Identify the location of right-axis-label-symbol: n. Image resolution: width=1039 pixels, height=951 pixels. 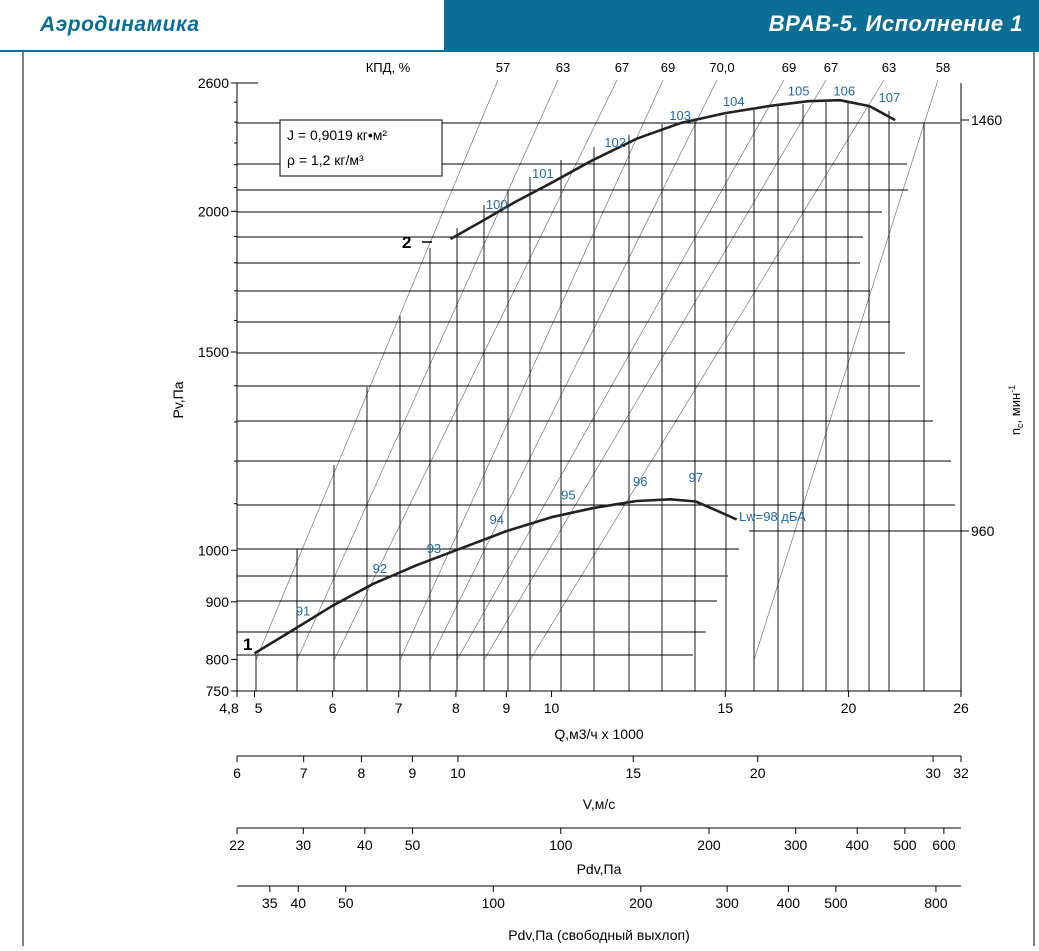
(1015, 431).